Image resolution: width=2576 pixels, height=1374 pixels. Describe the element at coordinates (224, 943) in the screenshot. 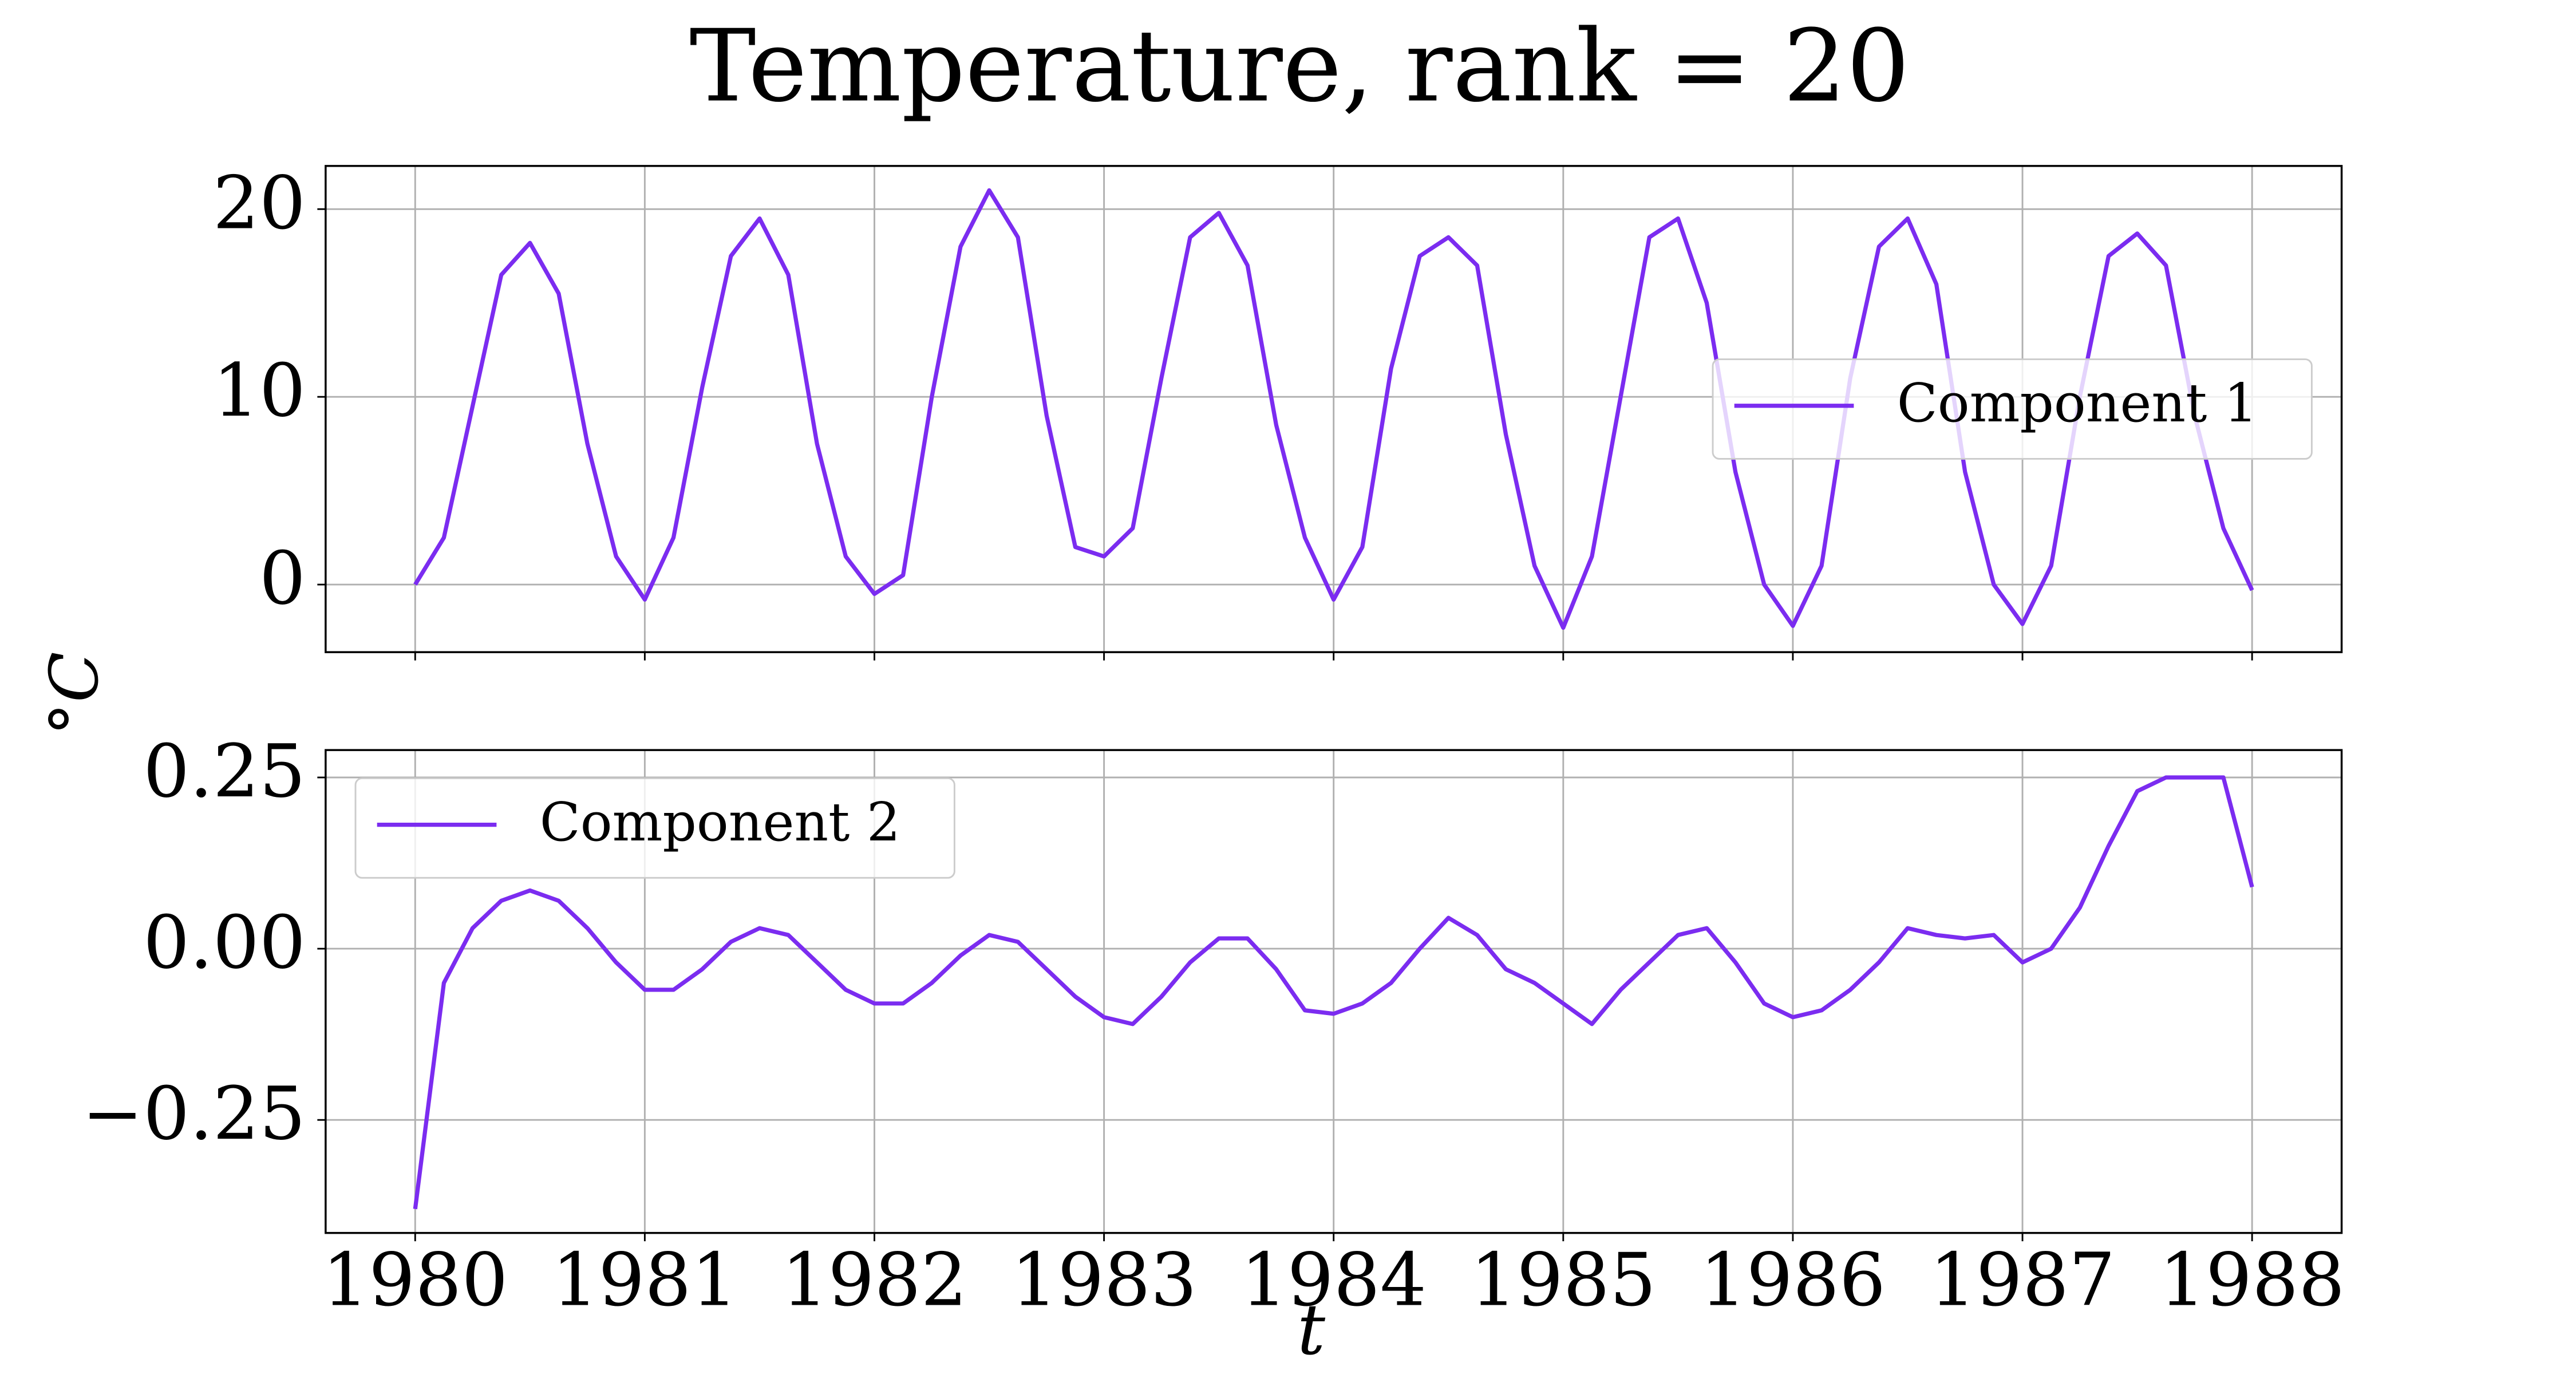

I see `y-tick-label: 0.00` at that location.